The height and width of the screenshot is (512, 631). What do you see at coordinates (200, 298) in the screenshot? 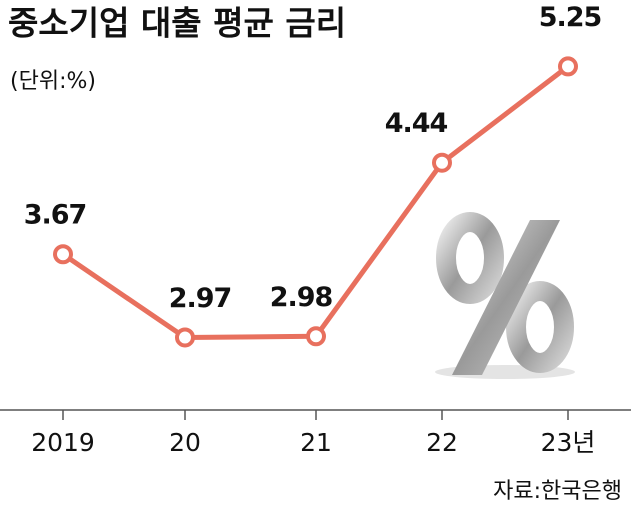
I see `value-label: 2.97` at bounding box center [200, 298].